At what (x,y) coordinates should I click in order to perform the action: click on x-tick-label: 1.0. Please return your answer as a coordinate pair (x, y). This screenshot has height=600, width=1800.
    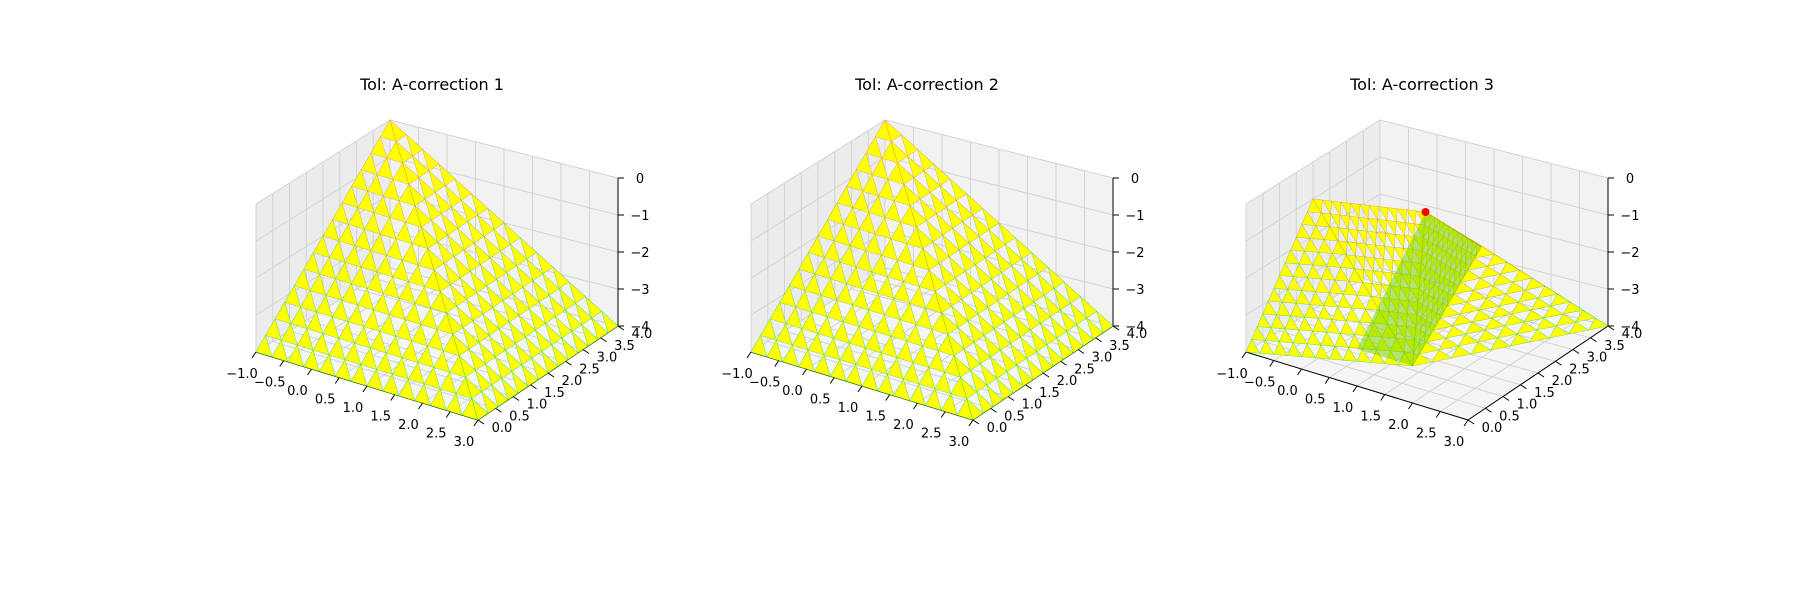
    Looking at the image, I should click on (1343, 408).